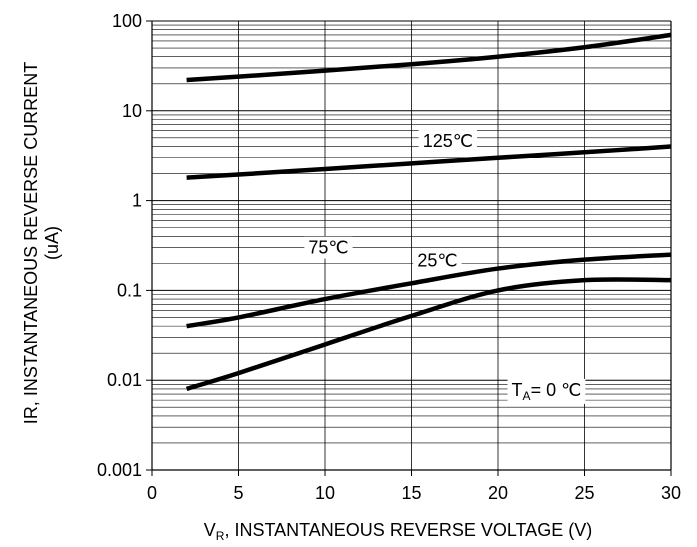 Image resolution: width=697 pixels, height=547 pixels. Describe the element at coordinates (129, 290) in the screenshot. I see `y-tick-label: 0.1` at that location.